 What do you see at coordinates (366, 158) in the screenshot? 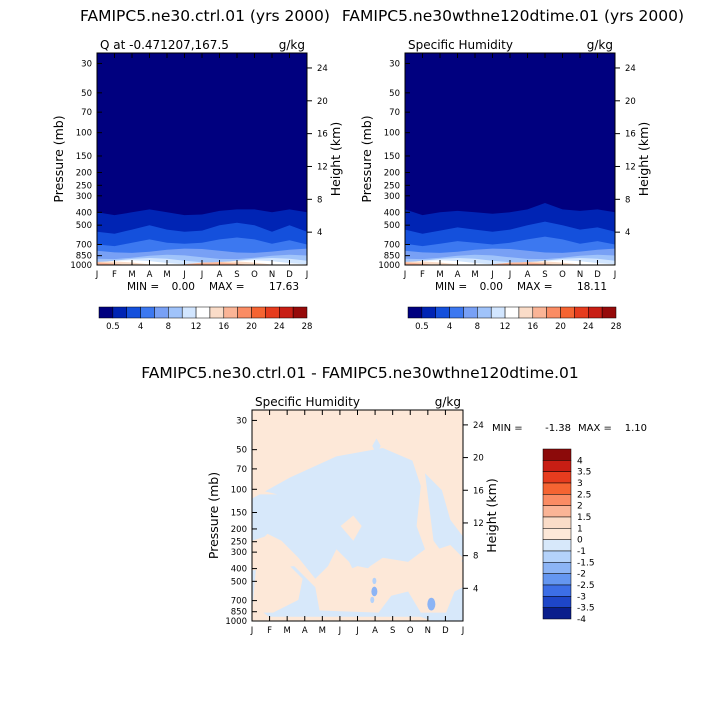
I see `y-axis-label: Pressure (mb)` at bounding box center [366, 158].